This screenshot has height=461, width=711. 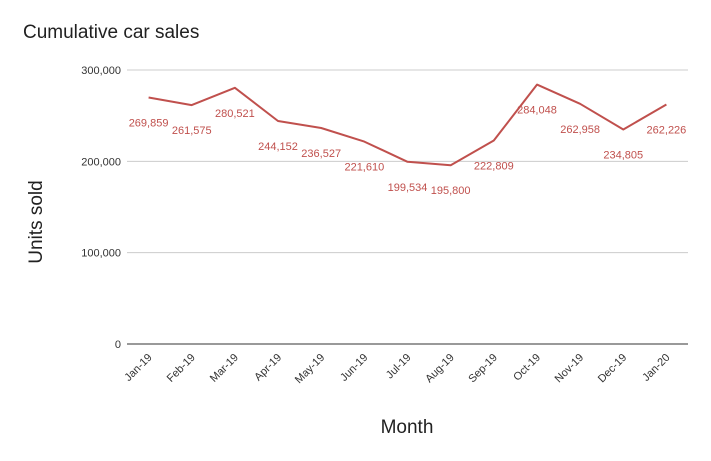 What do you see at coordinates (656, 368) in the screenshot?
I see `x-tick-label: Jan-20` at bounding box center [656, 368].